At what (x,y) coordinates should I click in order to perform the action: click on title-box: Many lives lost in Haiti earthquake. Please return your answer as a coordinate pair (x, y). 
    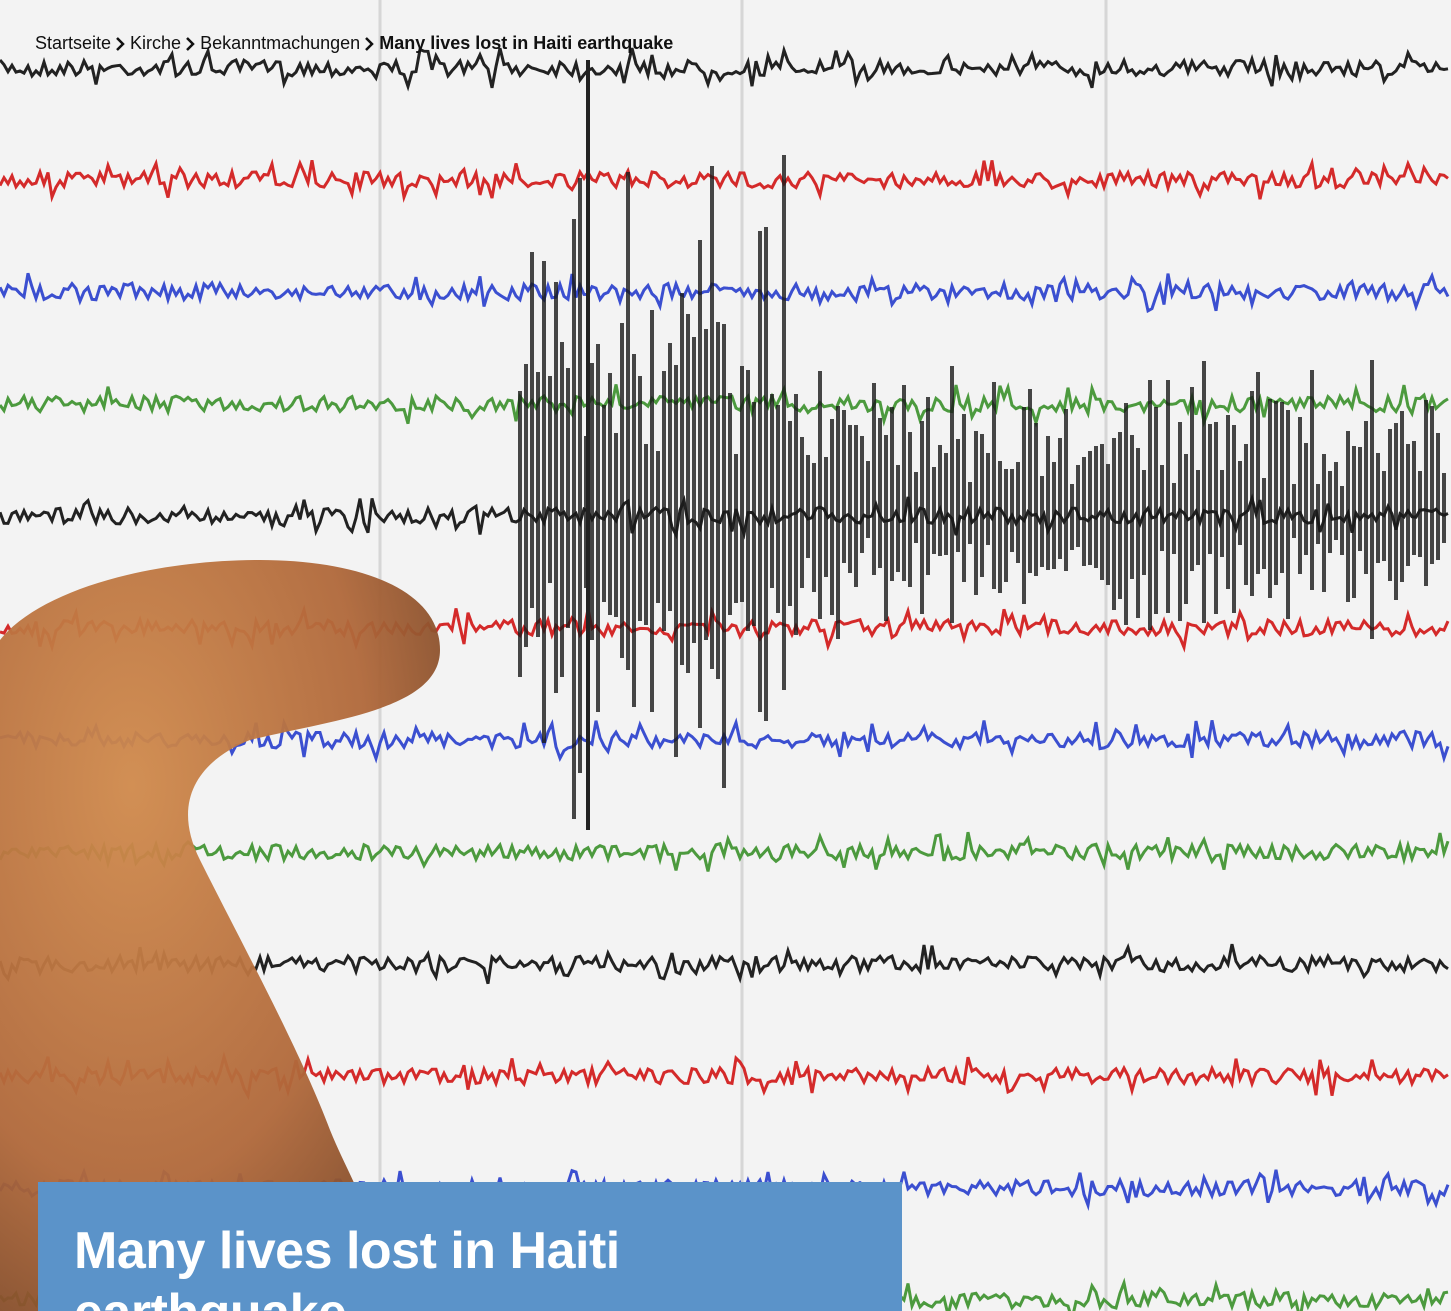
    Looking at the image, I should click on (470, 1246).